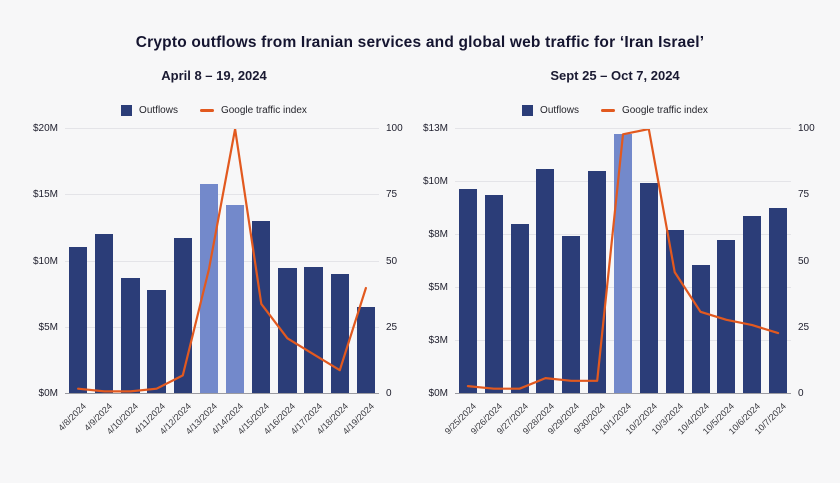 The width and height of the screenshot is (840, 483). Describe the element at coordinates (45, 128) in the screenshot. I see `y-axis-tick-label: $20M` at that location.